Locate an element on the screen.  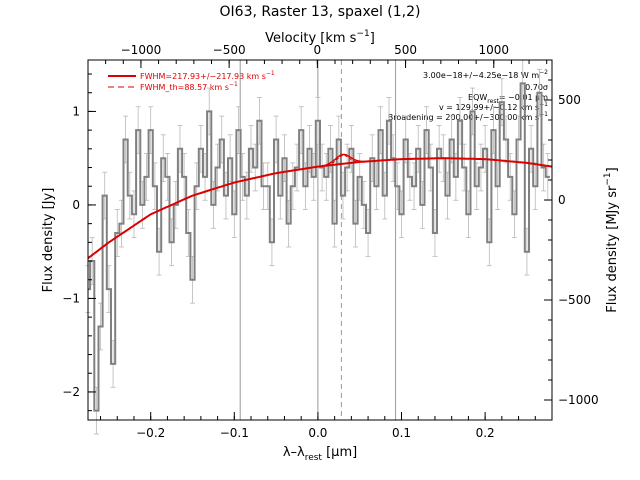
annotation-sigma: 0.70σ is located at coordinates (536, 87).